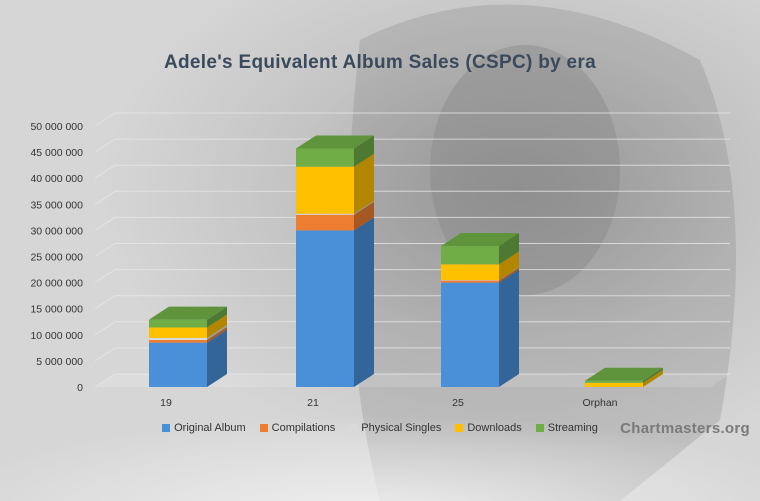 This screenshot has height=501, width=760. What do you see at coordinates (685, 428) in the screenshot?
I see `watermark: Chartmasters.org` at bounding box center [685, 428].